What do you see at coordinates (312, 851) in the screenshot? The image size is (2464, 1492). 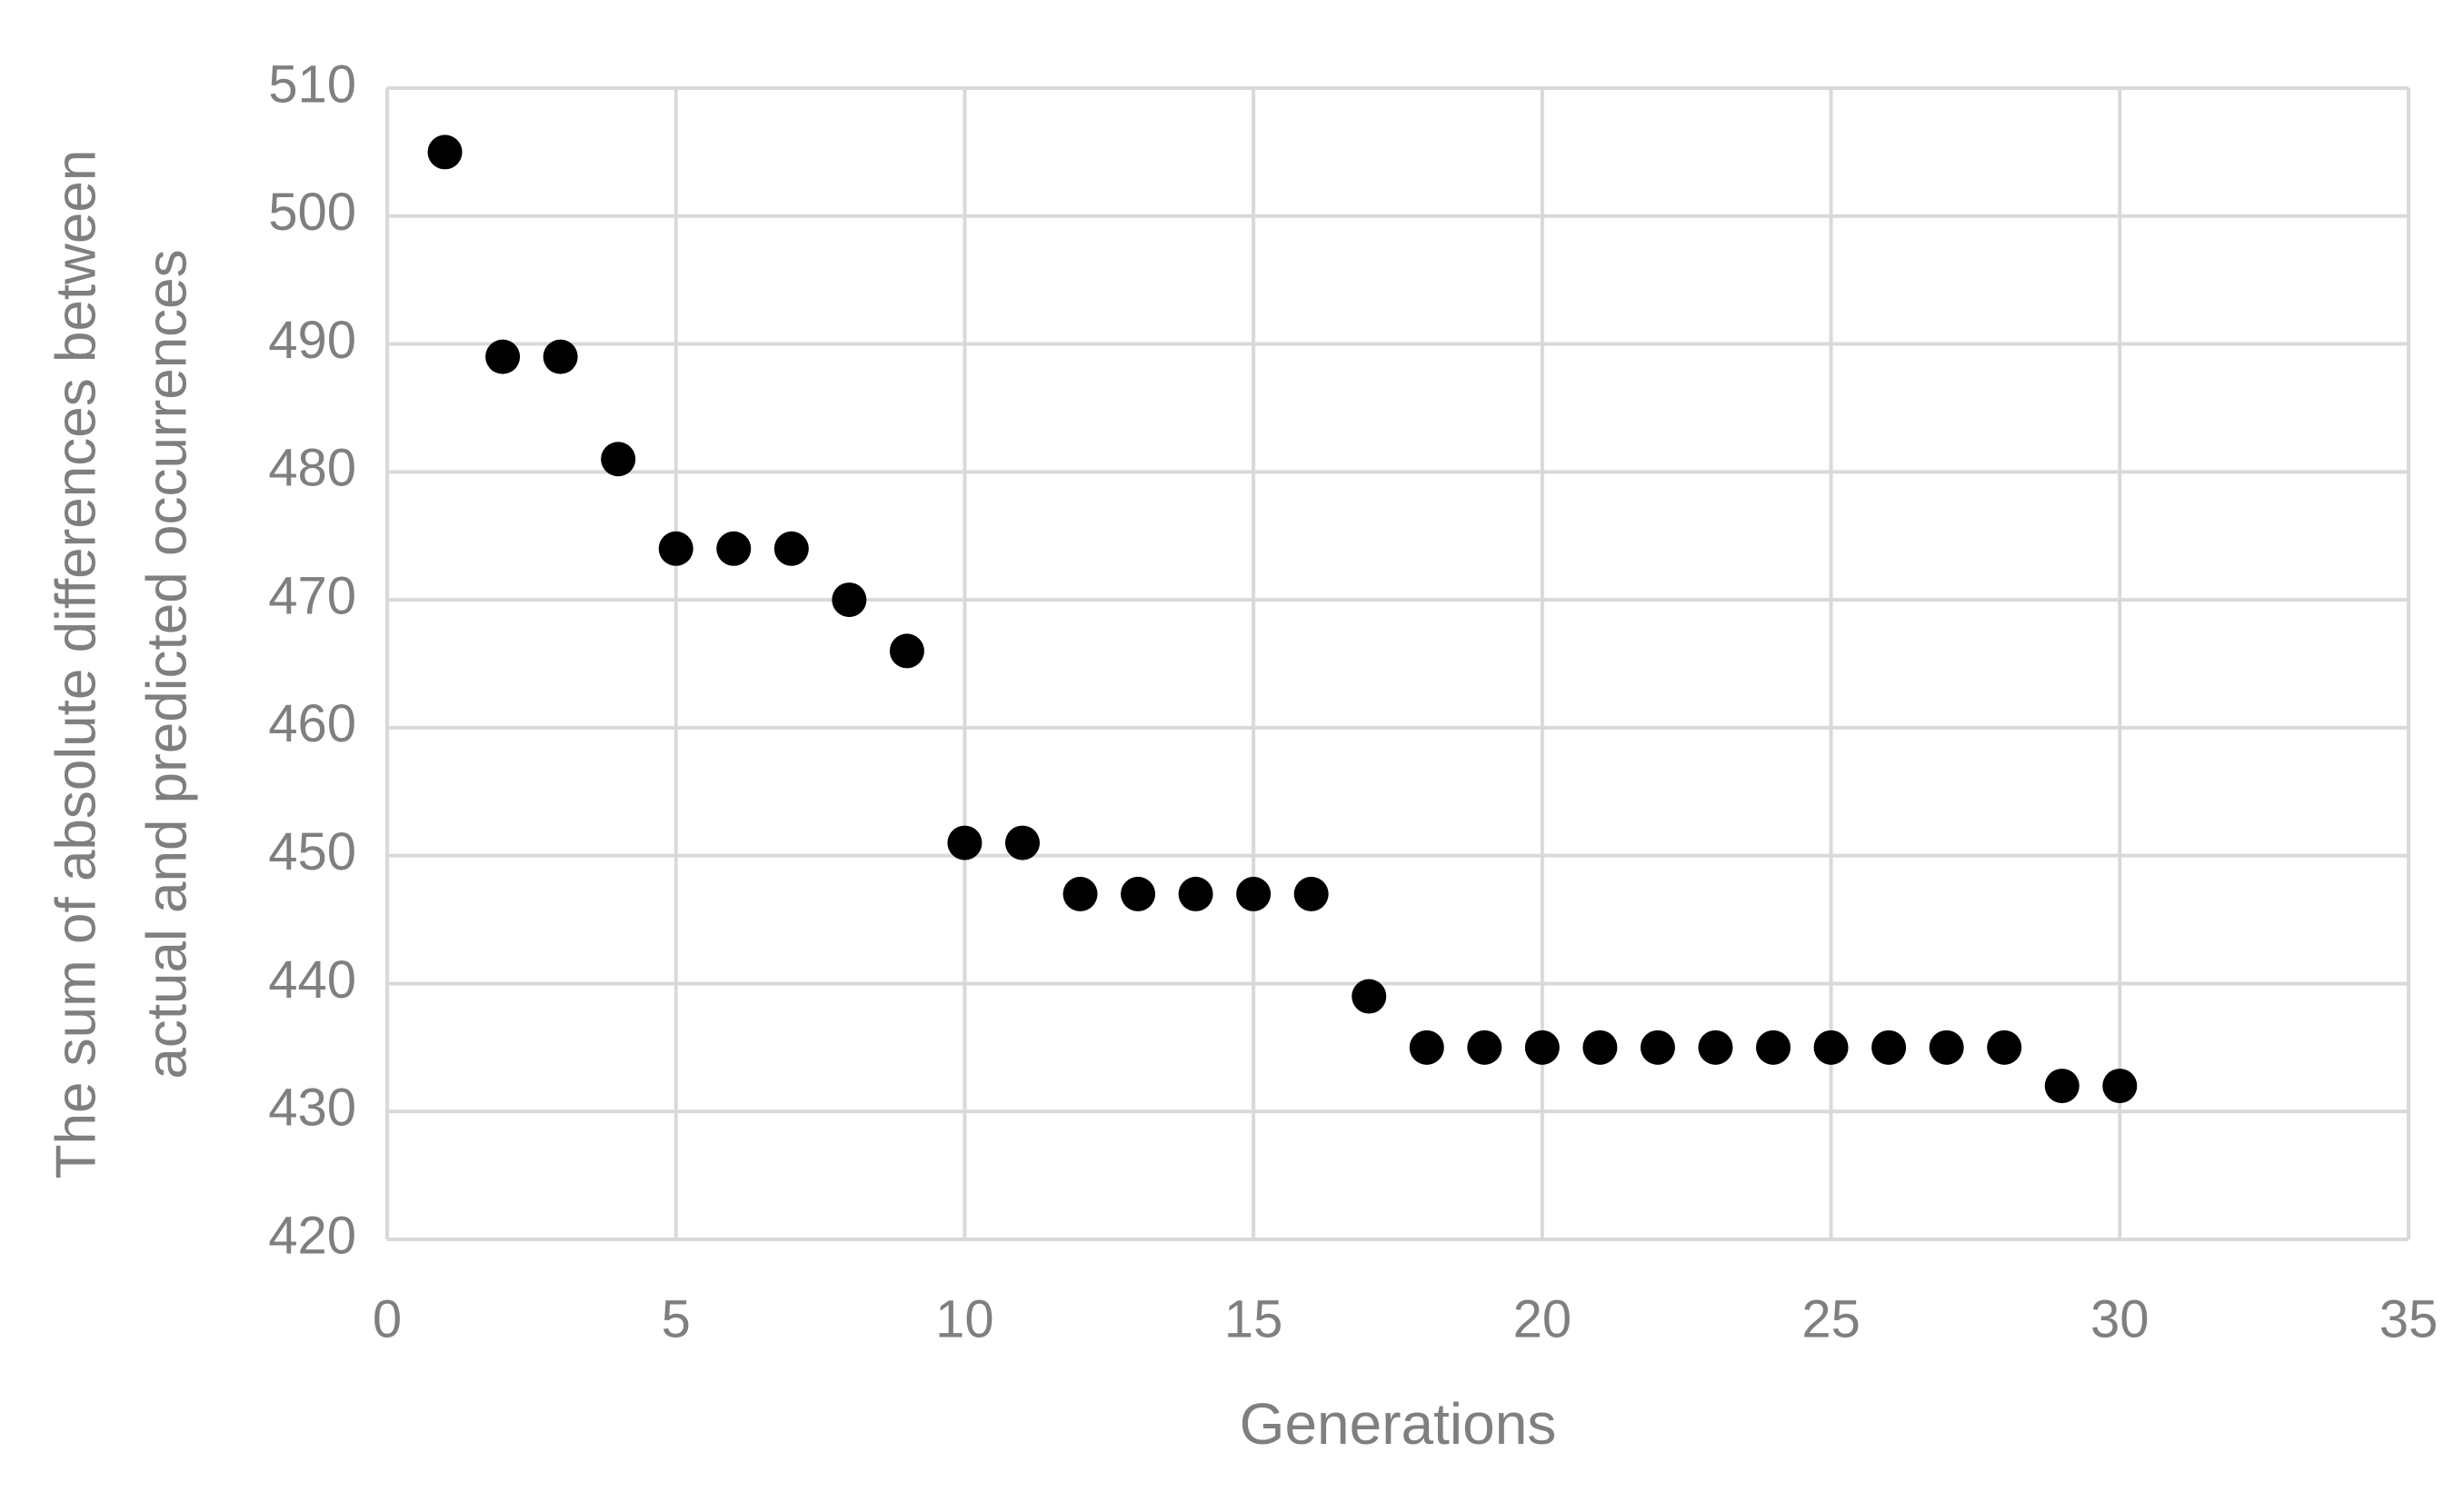 I see `y-tick-label: 450` at bounding box center [312, 851].